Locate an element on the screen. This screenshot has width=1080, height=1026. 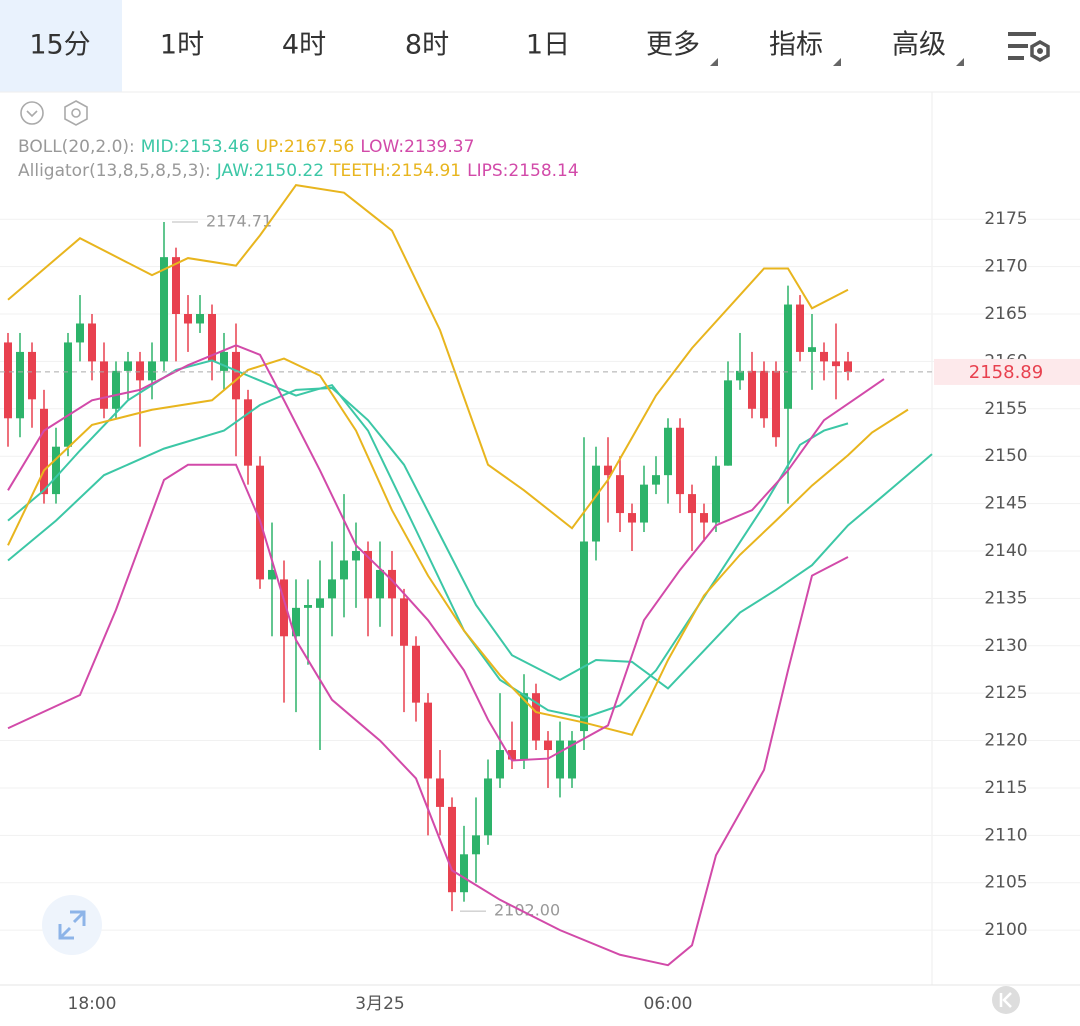
y-tick-label: 2175 is located at coordinates (1005, 219).